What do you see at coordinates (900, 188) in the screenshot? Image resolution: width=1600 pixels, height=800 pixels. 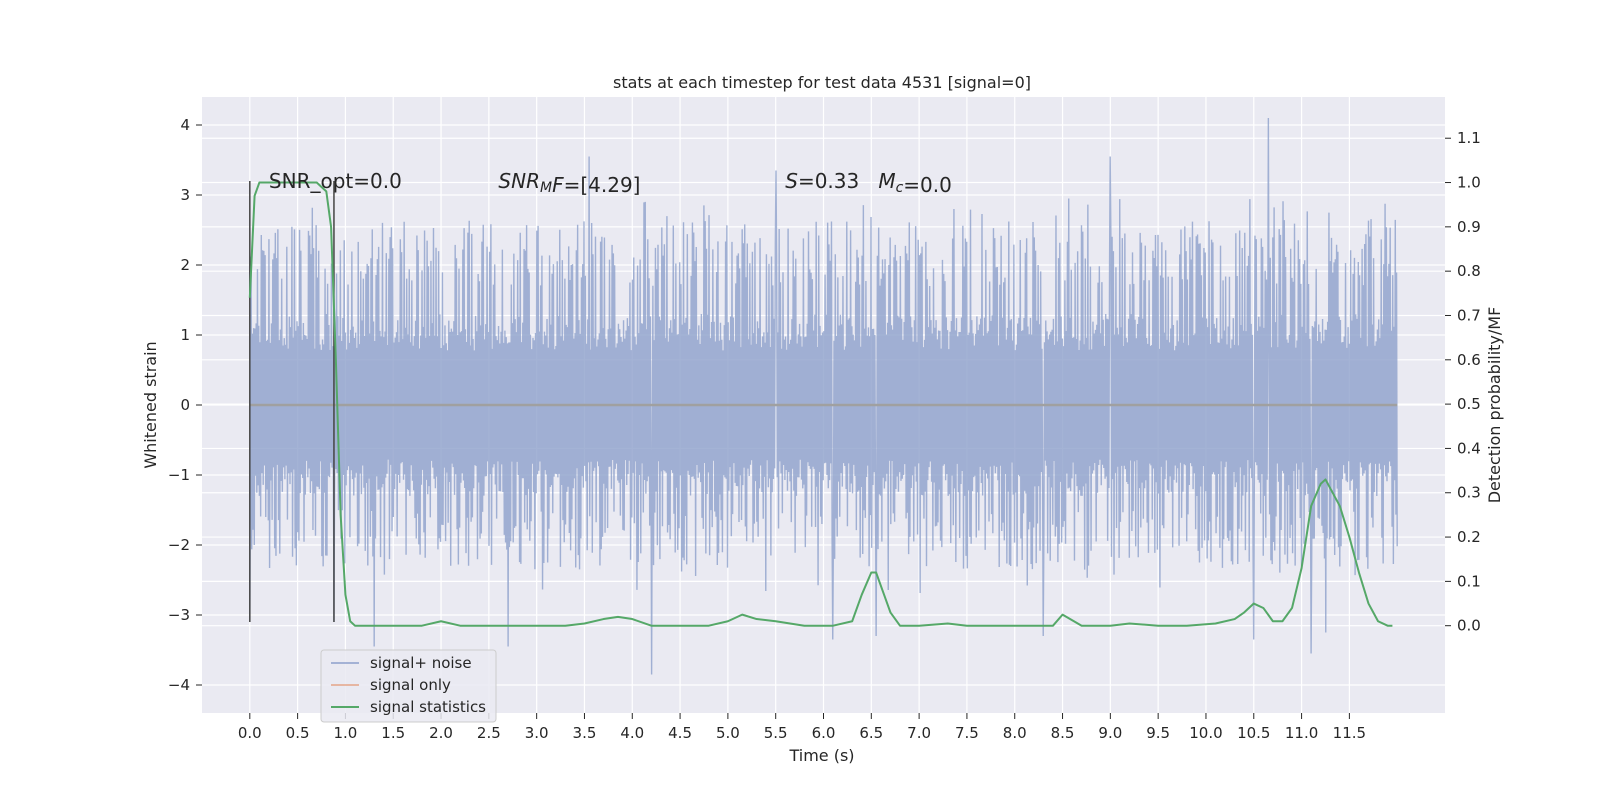 I see `annotation-part: c` at bounding box center [900, 188].